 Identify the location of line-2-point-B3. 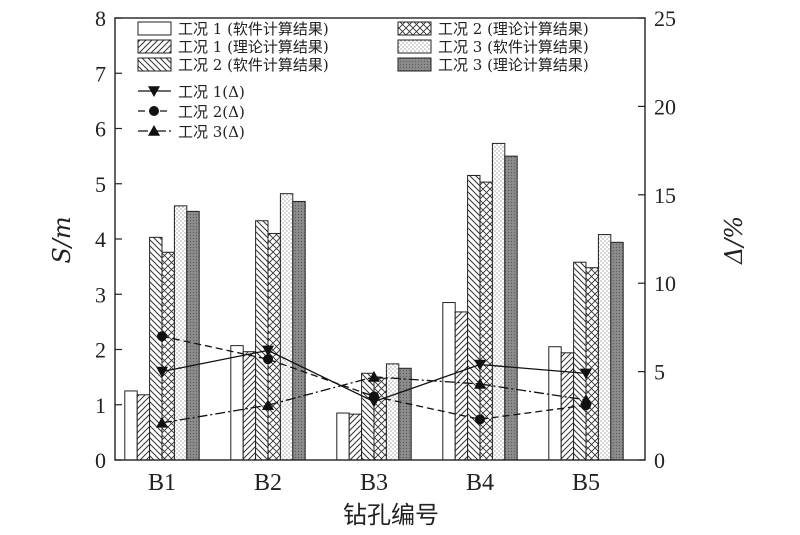
(374, 396).